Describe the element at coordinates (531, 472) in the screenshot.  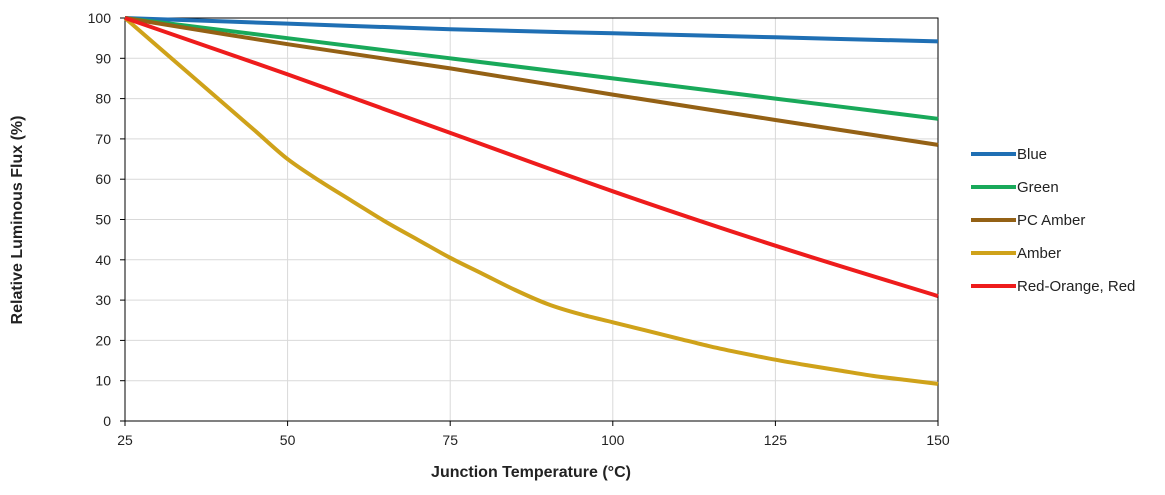
I see `x-axis-title: Junction Temperature (°C)` at that location.